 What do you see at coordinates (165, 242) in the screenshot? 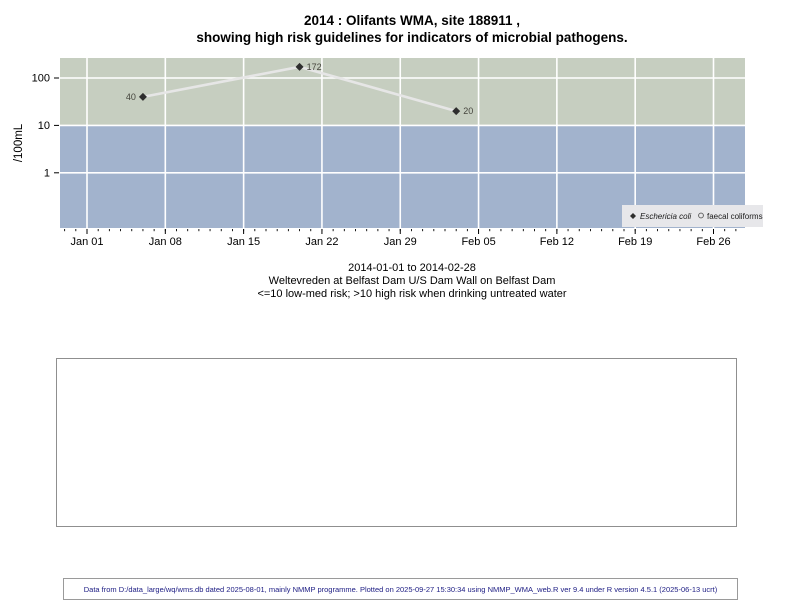
I see `x-axis-tick-label: Jan 08` at bounding box center [165, 242].